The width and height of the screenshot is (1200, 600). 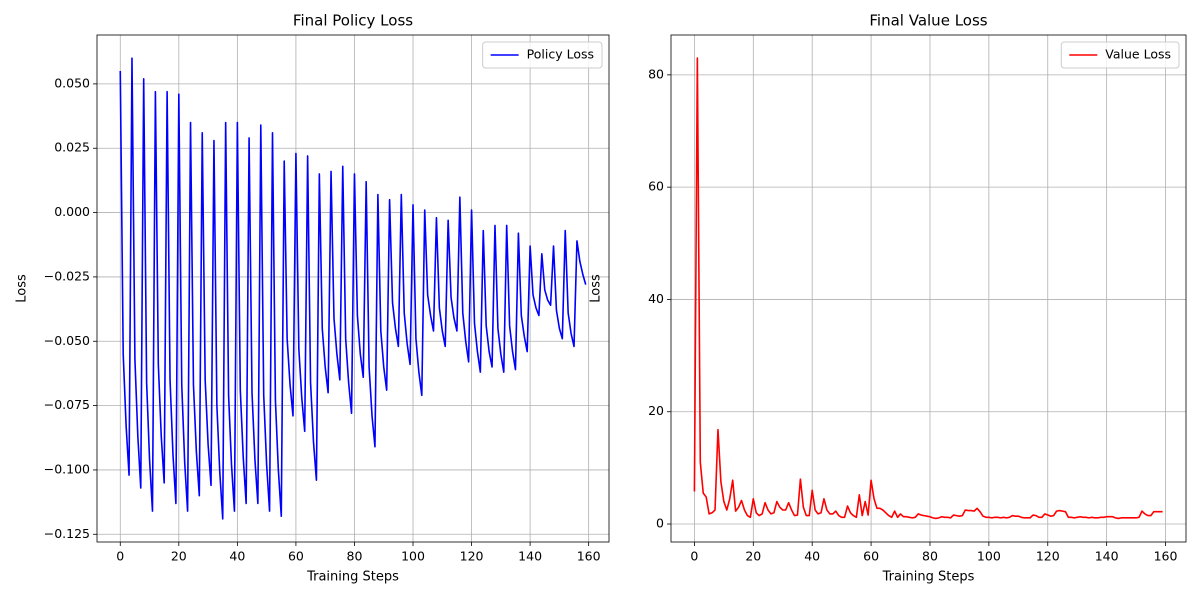 What do you see at coordinates (72, 211) in the screenshot?
I see `y-tick-label: 0.000` at bounding box center [72, 211].